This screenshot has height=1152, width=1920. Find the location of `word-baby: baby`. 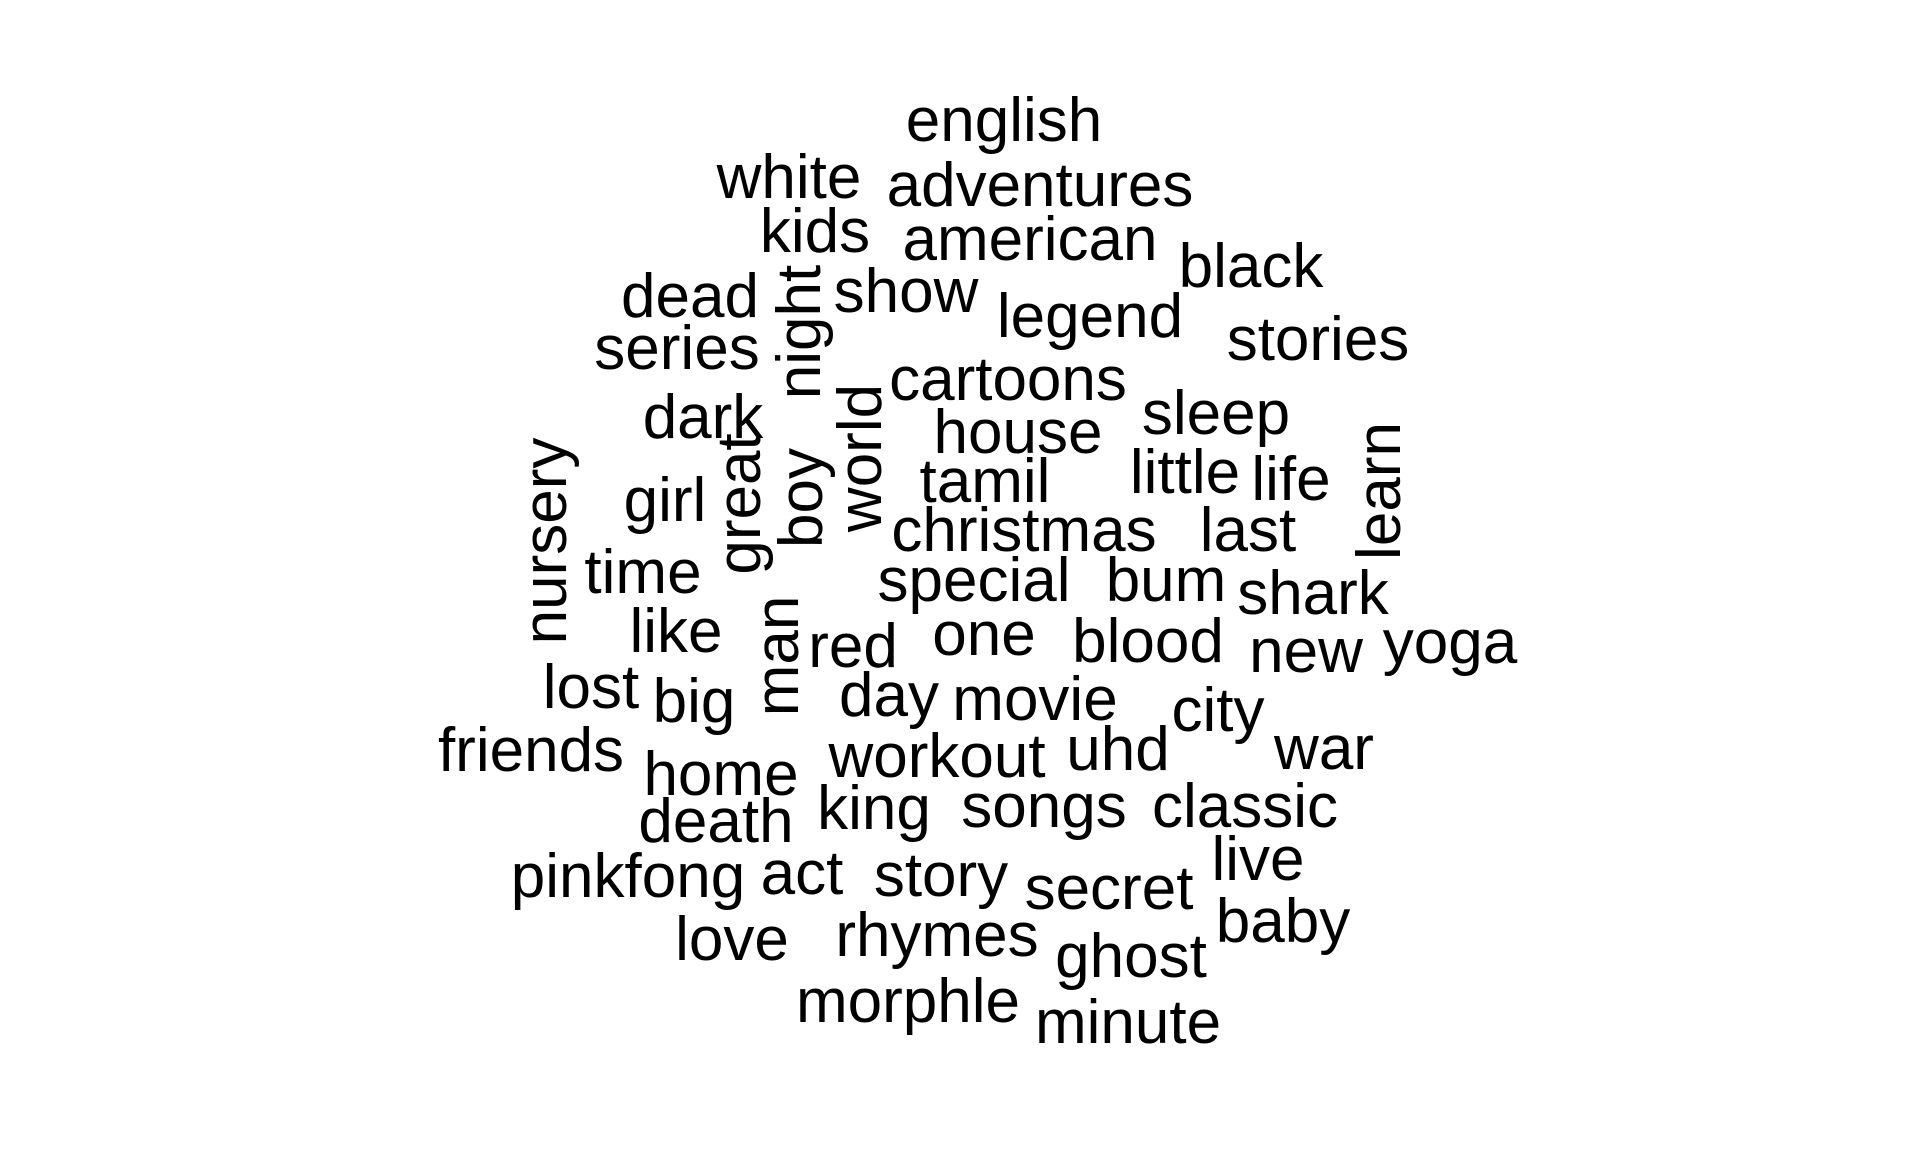

word-baby: baby is located at coordinates (1283, 921).